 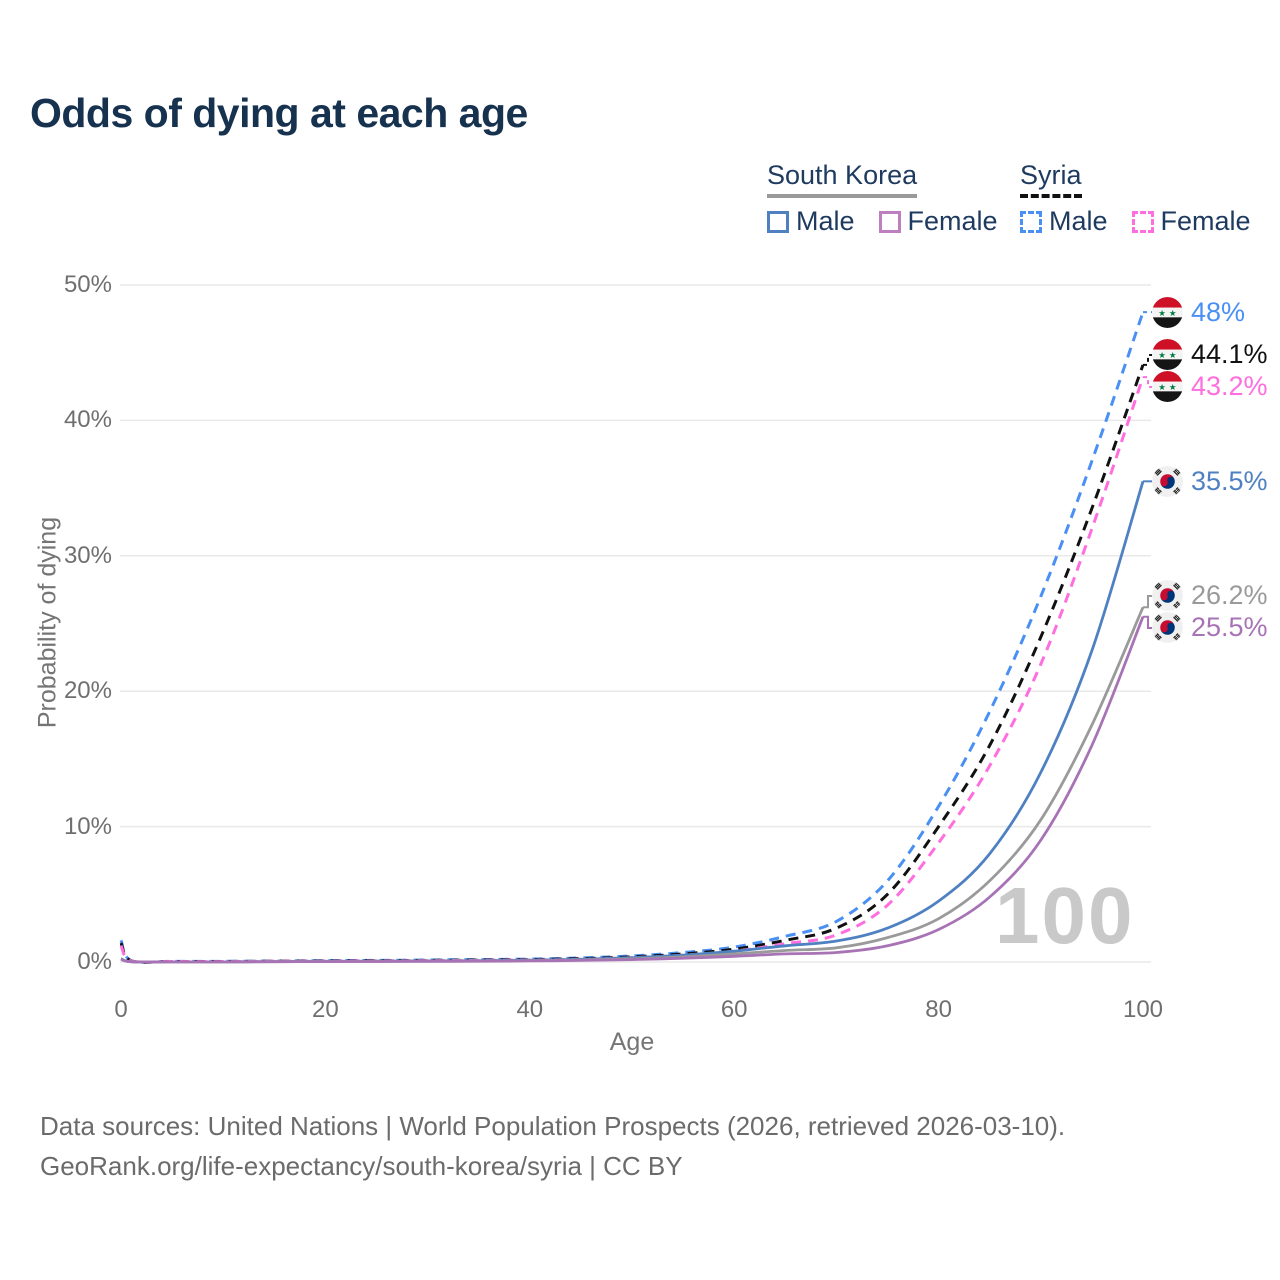 What do you see at coordinates (325, 1009) in the screenshot?
I see `x-axis-tick: 20` at bounding box center [325, 1009].